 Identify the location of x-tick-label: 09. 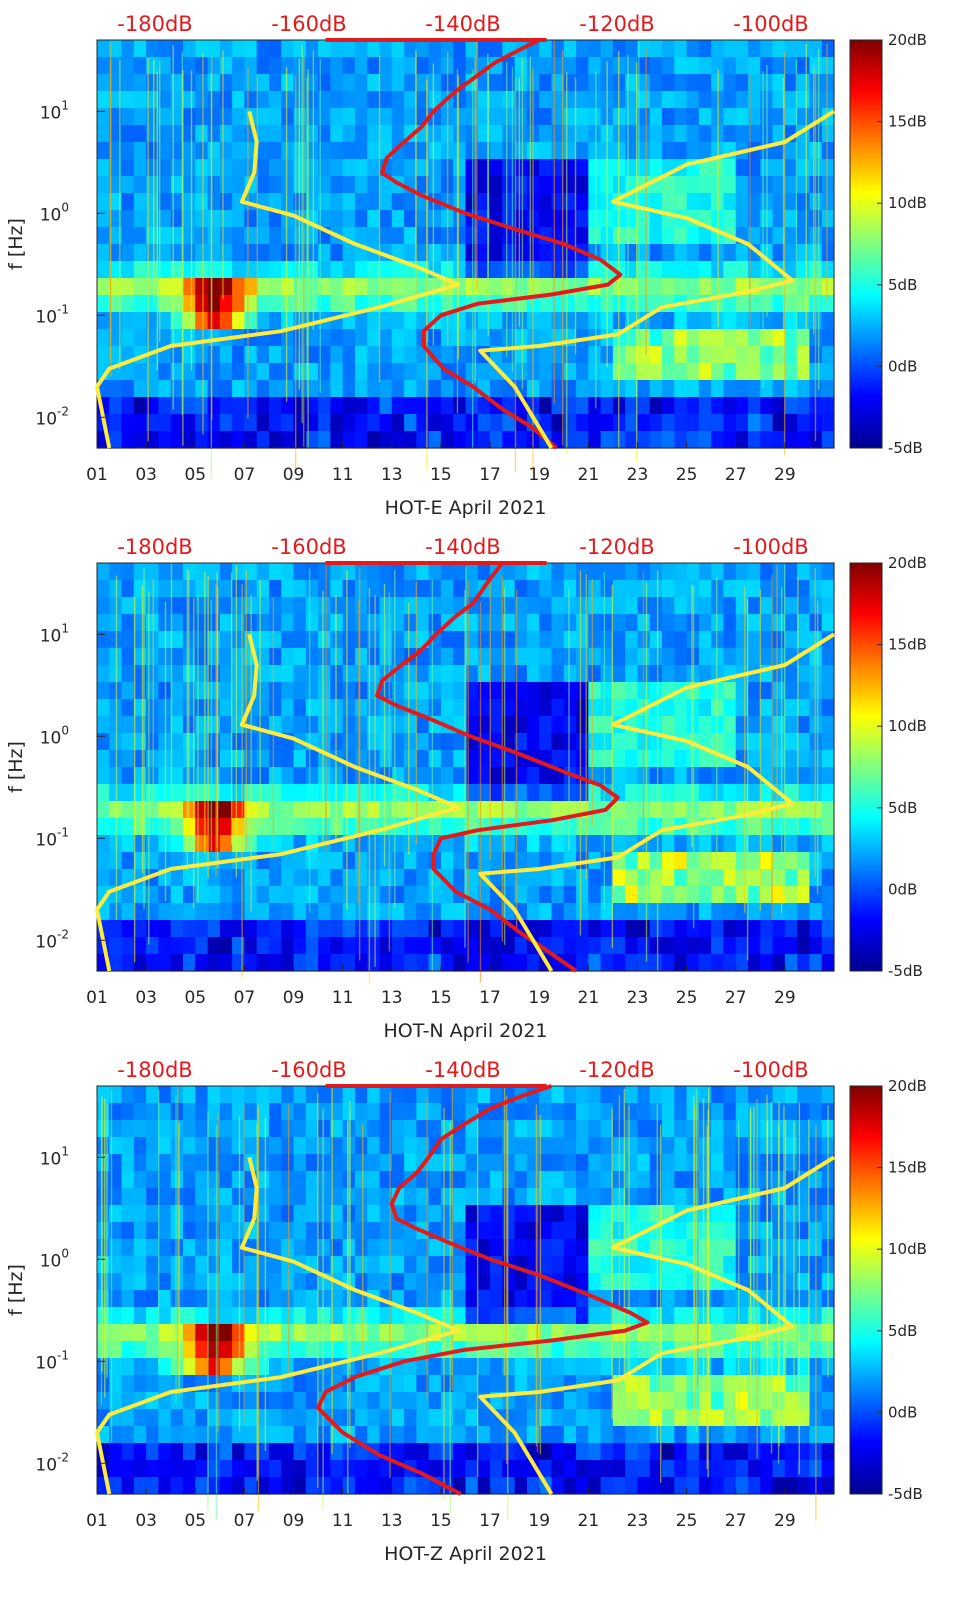
(294, 998).